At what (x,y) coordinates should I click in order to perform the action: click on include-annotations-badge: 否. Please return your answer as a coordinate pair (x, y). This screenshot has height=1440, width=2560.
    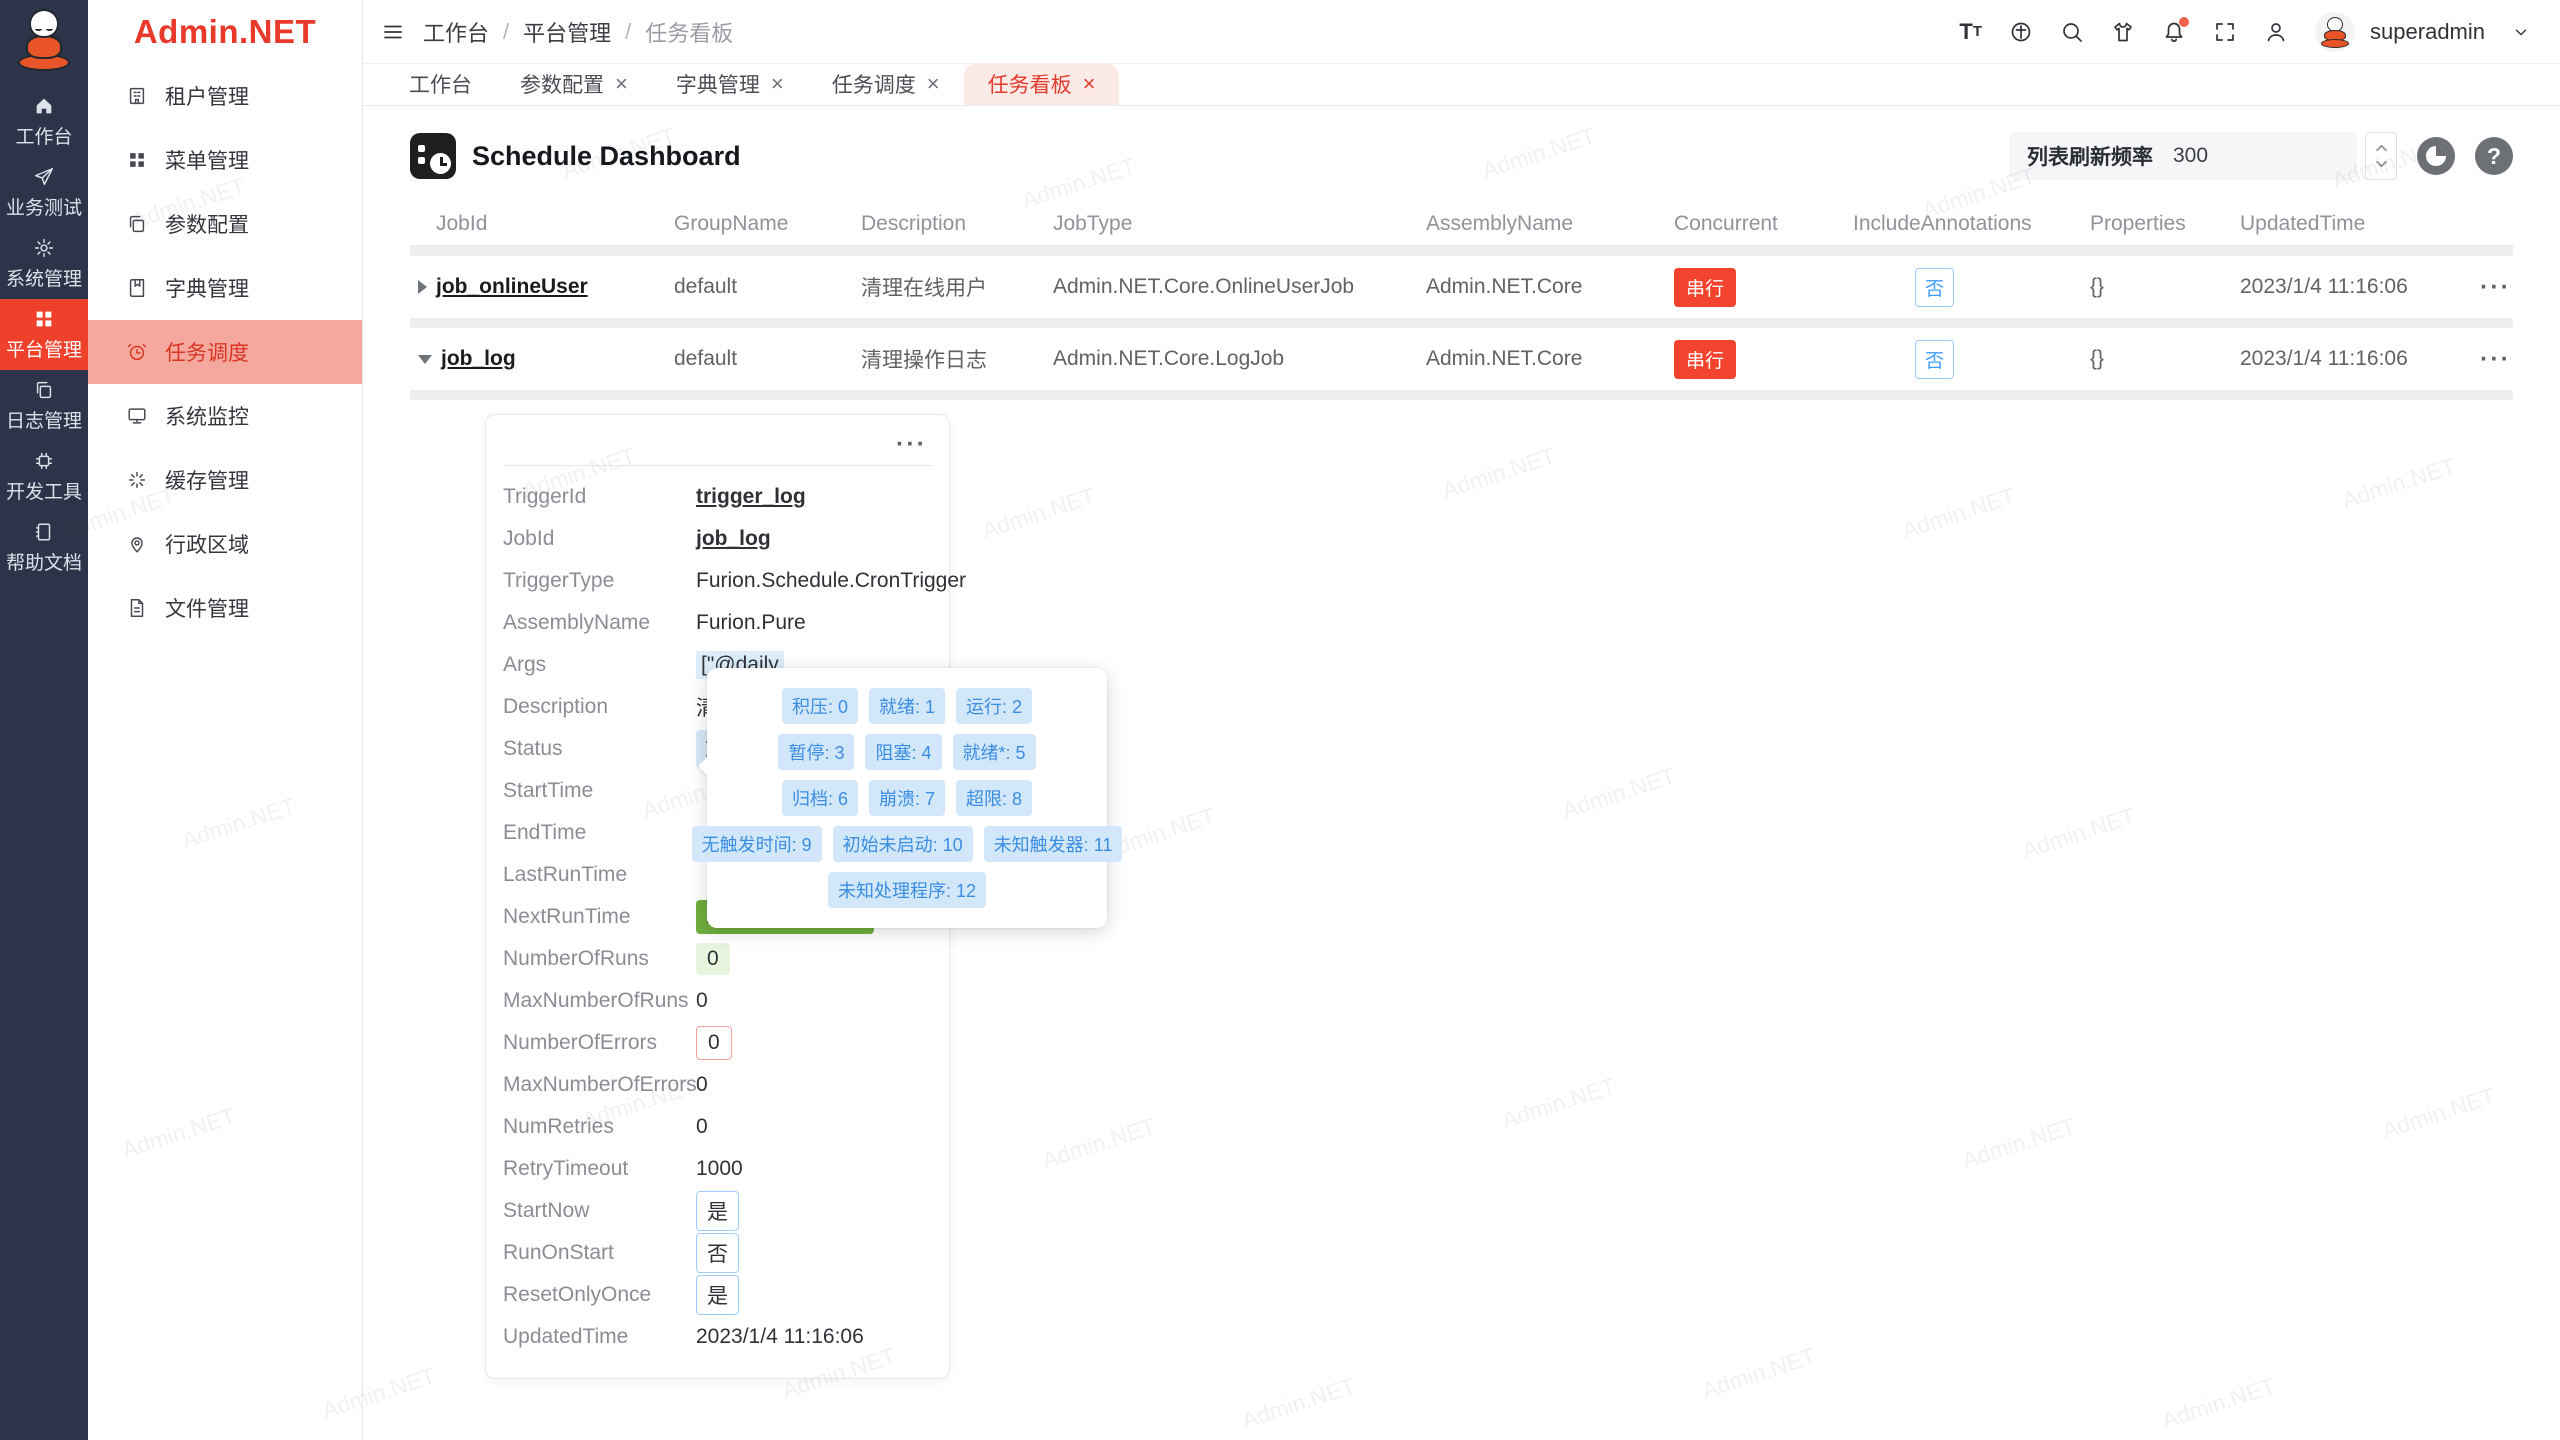
    Looking at the image, I should click on (1935, 287).